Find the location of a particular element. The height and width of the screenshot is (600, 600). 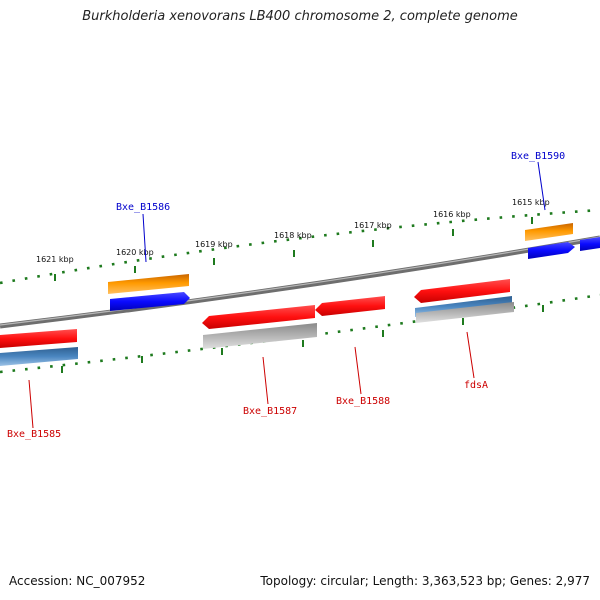

scale-label: 1620 kbp is located at coordinates (135, 252).